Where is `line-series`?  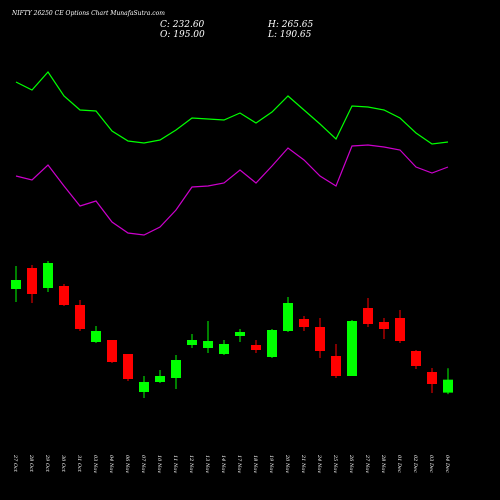
line-series is located at coordinates (232, 108).